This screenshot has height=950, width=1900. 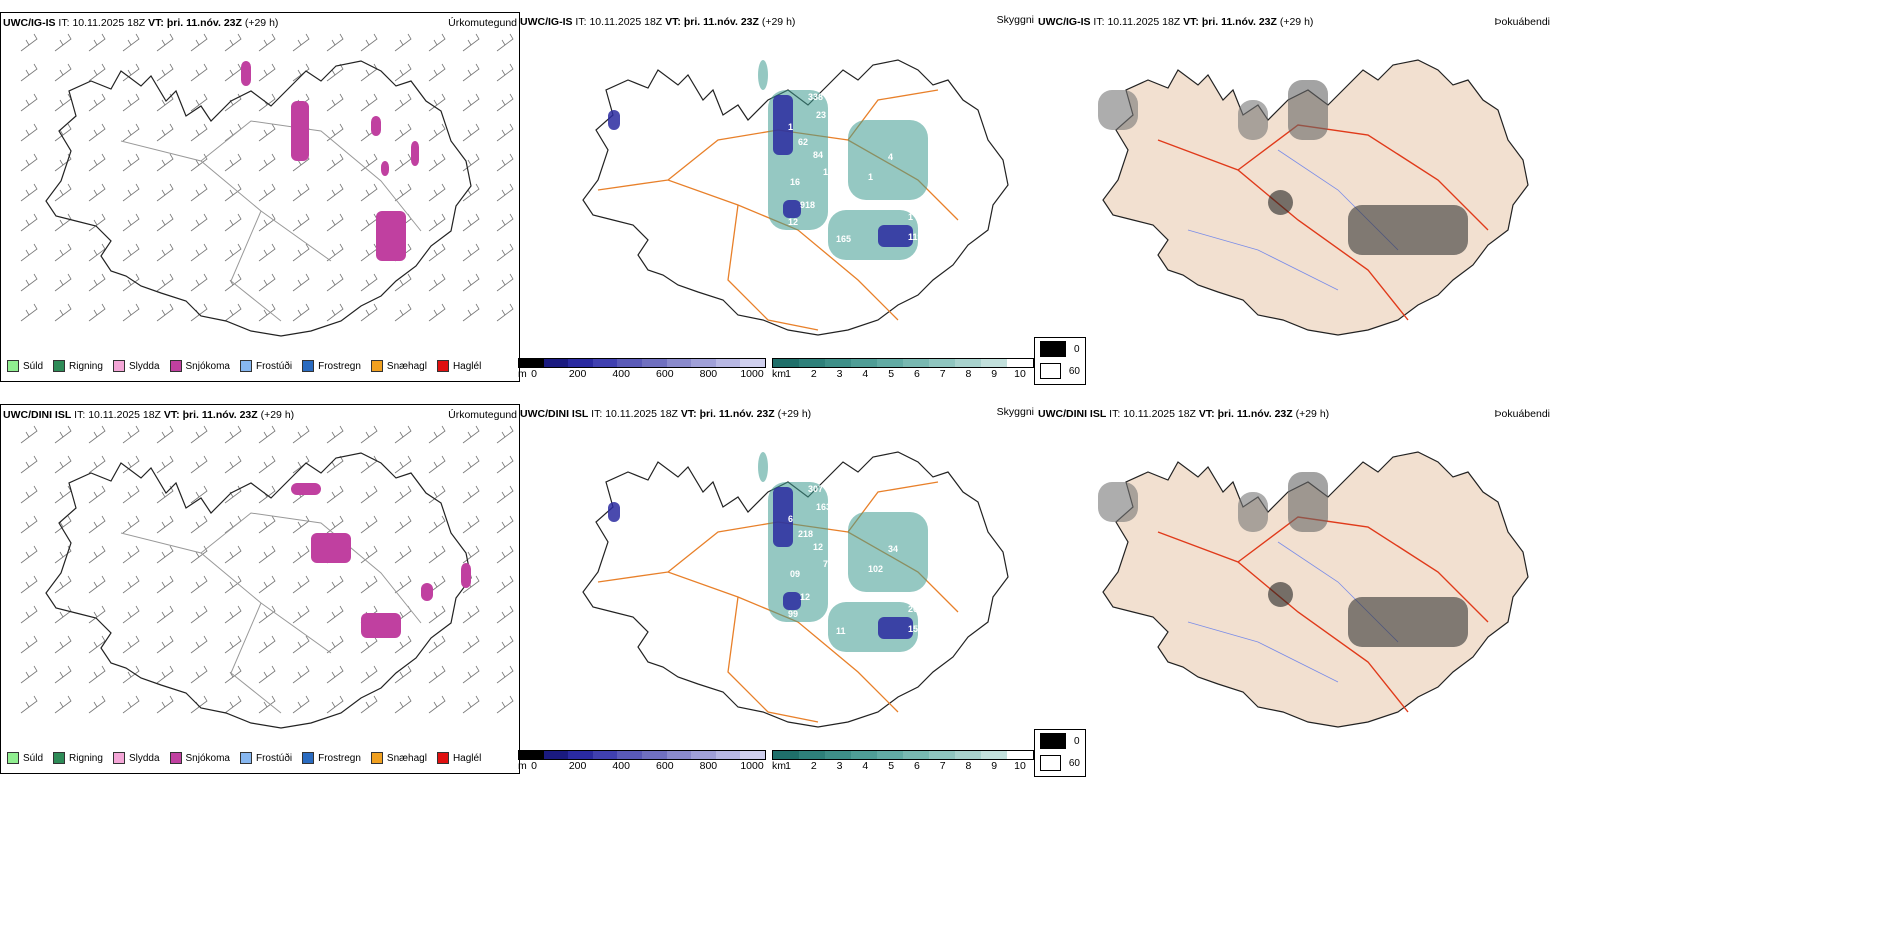 I want to click on scale-tick-label: 0, so click(x=534, y=374).